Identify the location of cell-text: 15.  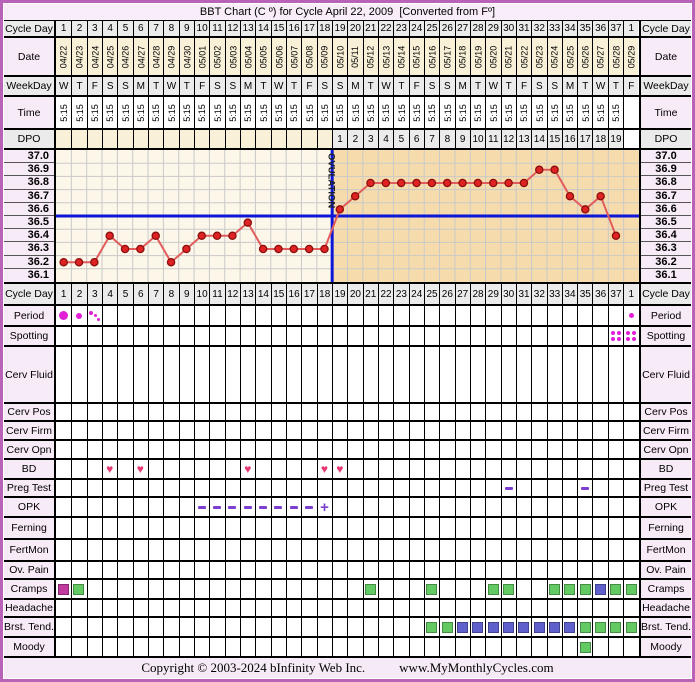
(555, 139).